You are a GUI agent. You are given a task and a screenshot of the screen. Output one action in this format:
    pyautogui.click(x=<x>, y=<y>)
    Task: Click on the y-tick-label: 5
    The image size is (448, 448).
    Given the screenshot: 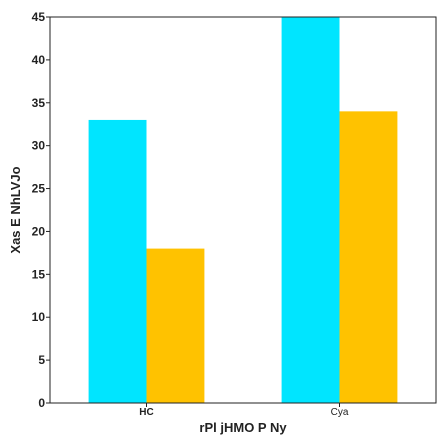 What is the action you would take?
    pyautogui.click(x=41, y=360)
    